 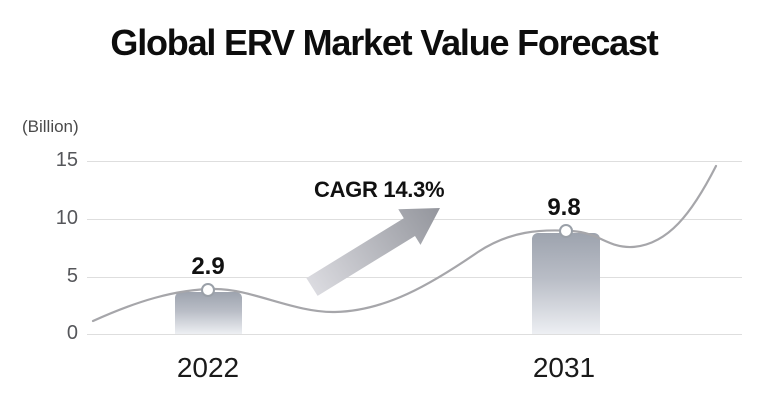 What do you see at coordinates (566, 283) in the screenshot?
I see `bar-2031` at bounding box center [566, 283].